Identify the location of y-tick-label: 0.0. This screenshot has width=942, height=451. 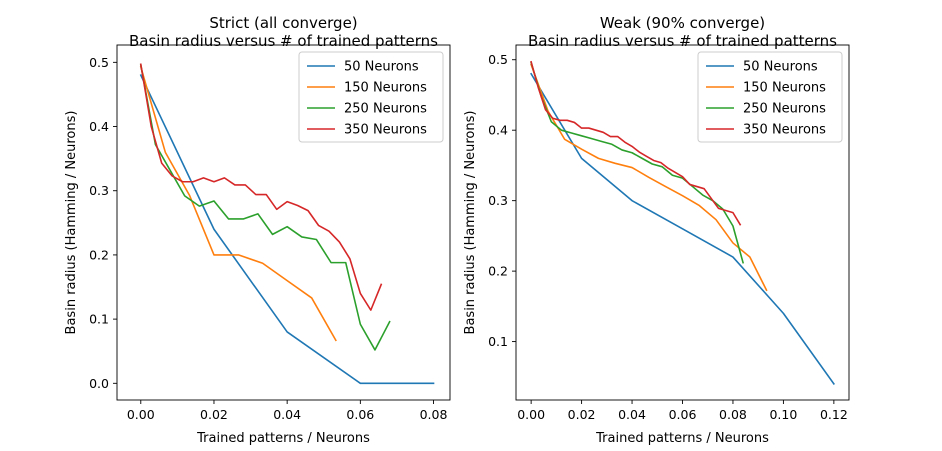
(99, 383).